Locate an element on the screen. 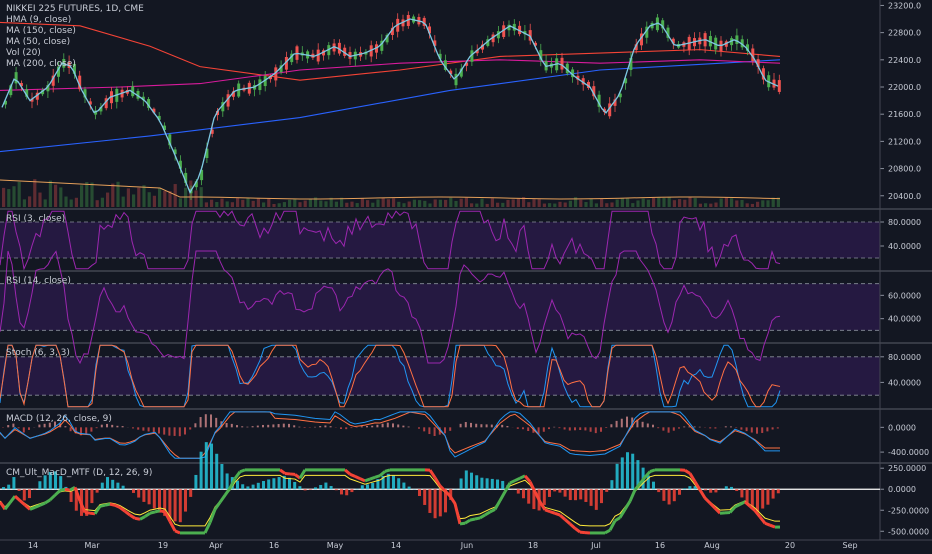 This screenshot has height=554, width=932. x-tick-label-1: Mar is located at coordinates (92, 545).